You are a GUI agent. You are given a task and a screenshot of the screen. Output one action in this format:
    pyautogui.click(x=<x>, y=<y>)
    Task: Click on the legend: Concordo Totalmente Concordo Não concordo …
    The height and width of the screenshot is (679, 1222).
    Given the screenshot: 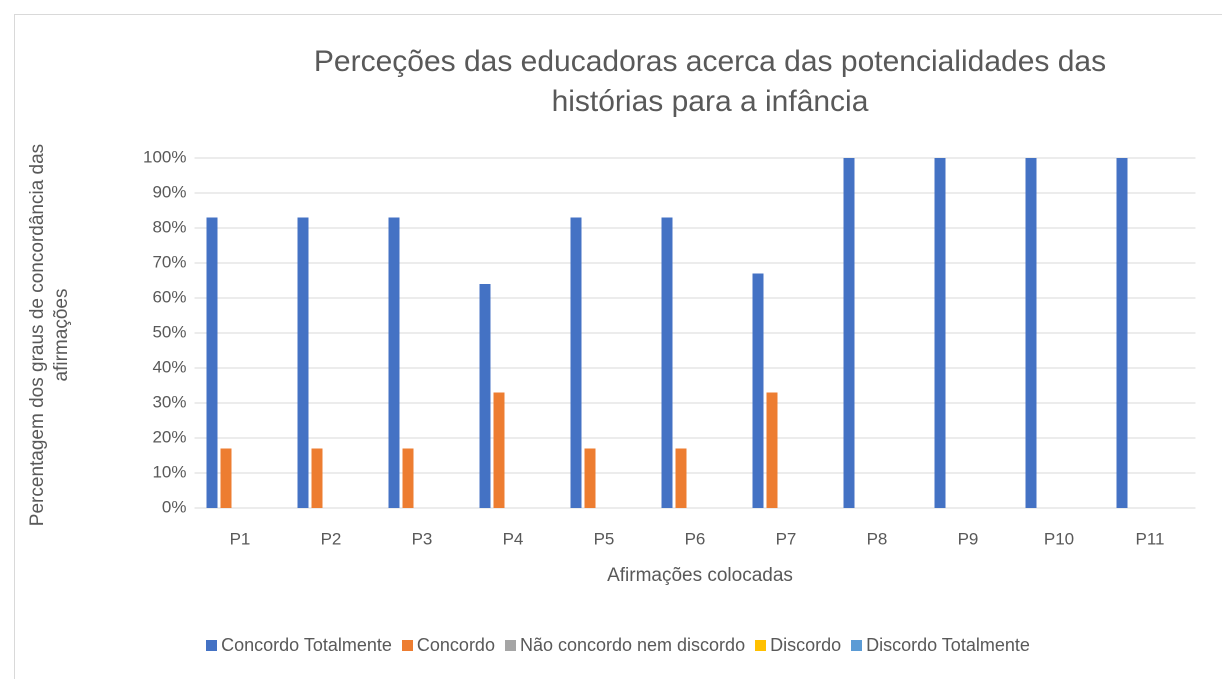 What is the action you would take?
    pyautogui.click(x=618, y=645)
    